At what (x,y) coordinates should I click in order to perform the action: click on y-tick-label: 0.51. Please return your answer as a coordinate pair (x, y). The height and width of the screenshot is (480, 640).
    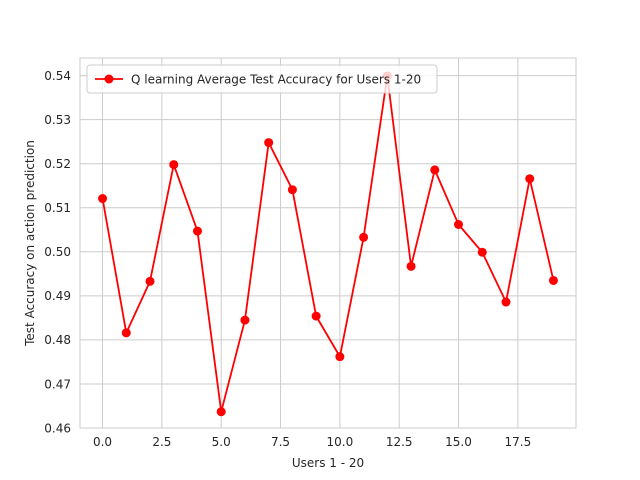
    Looking at the image, I should click on (57, 208).